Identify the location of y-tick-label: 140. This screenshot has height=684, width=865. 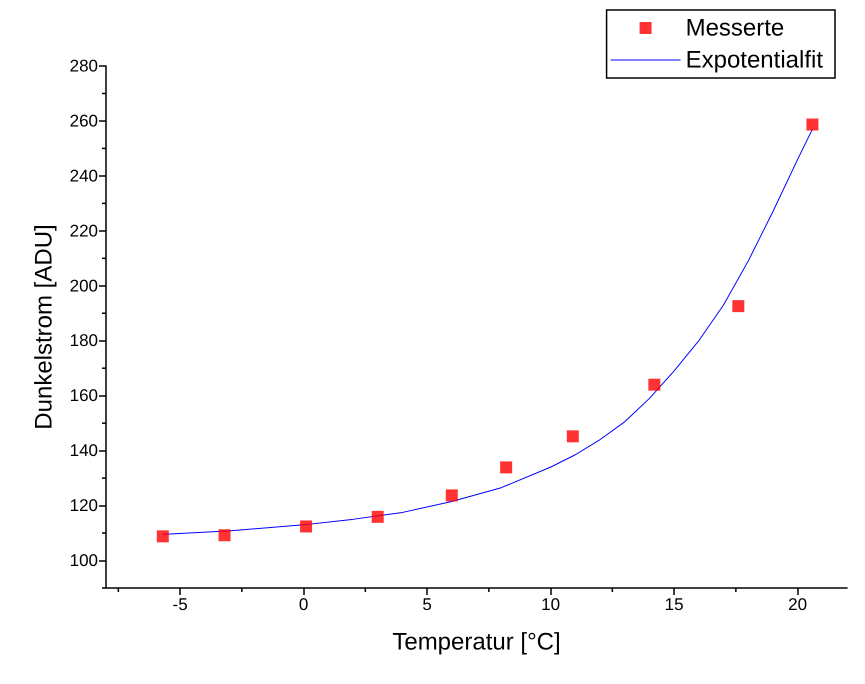
(84, 450).